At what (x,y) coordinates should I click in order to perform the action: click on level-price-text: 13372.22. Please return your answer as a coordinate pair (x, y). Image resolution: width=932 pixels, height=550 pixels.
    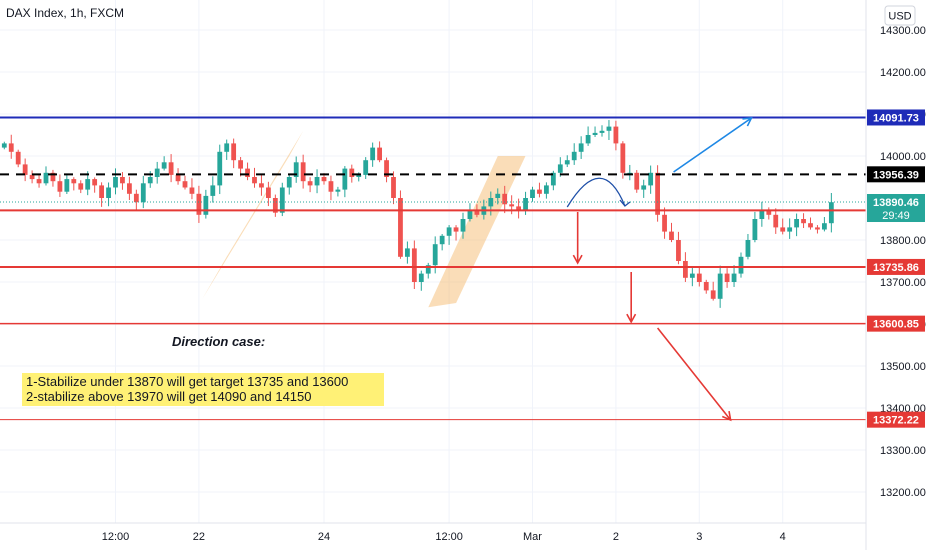
    Looking at the image, I should click on (896, 421).